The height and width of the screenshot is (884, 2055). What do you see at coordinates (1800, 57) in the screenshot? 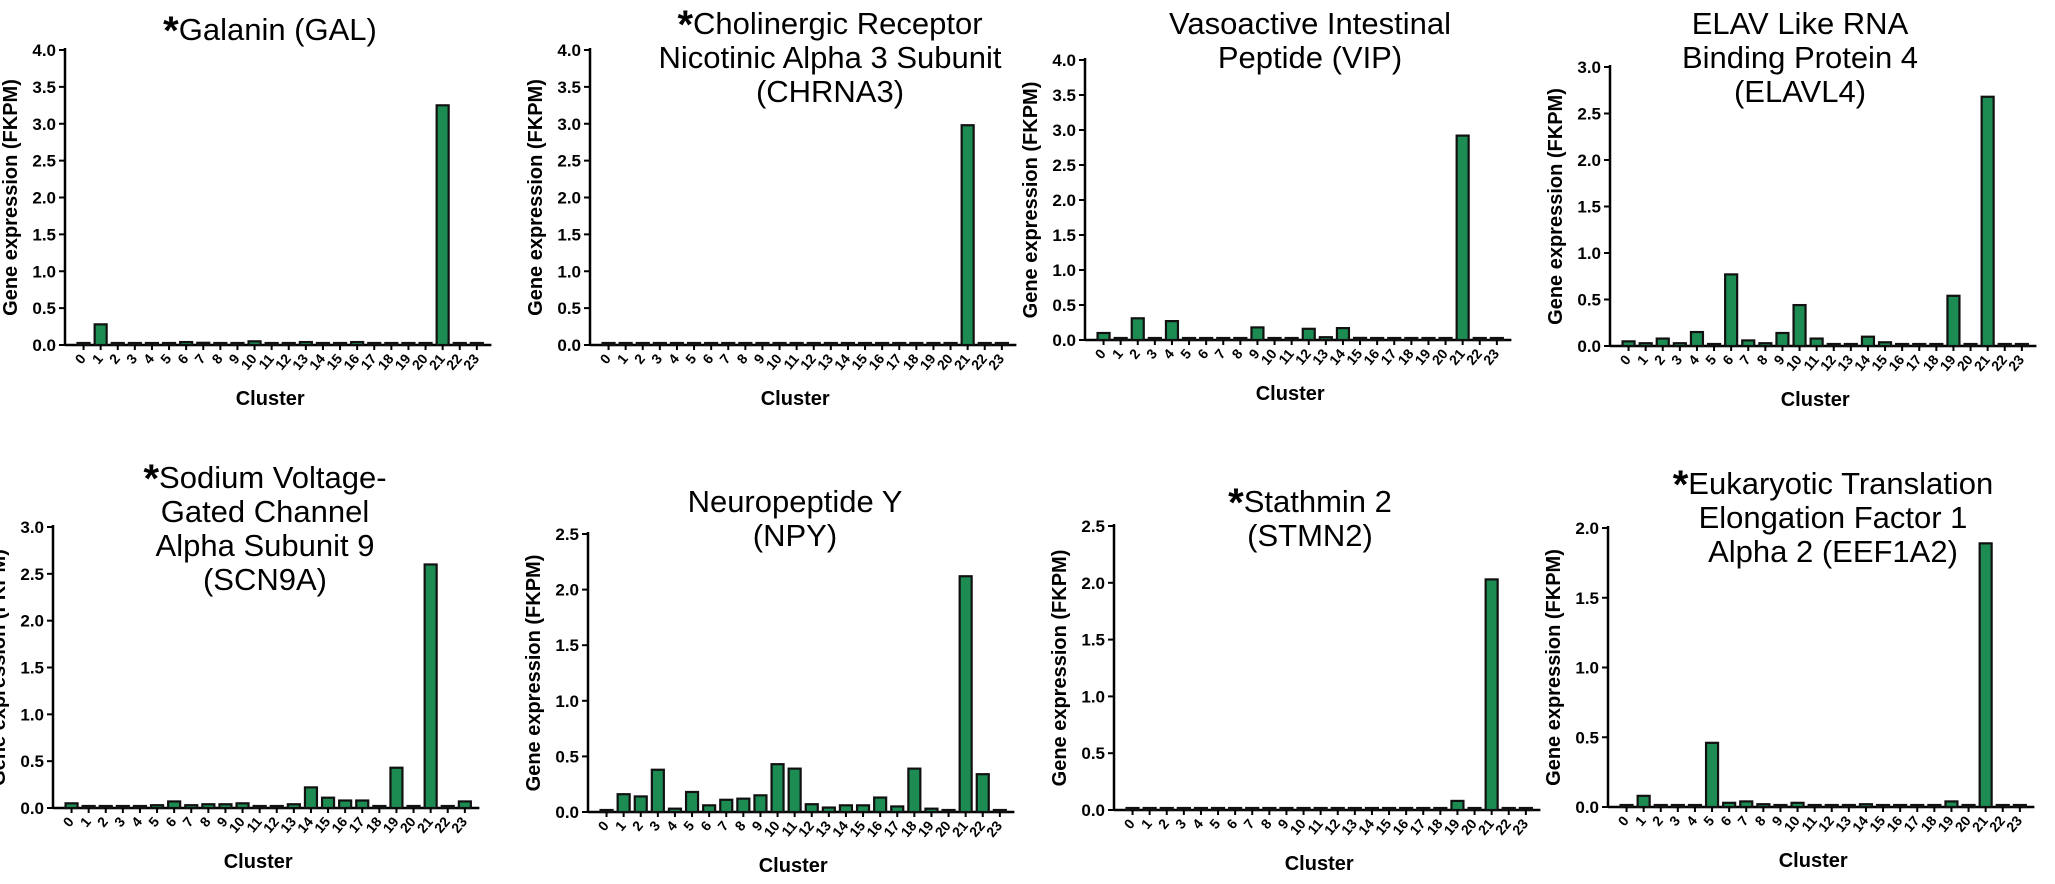
I see `chart-title-line: Binding Protein 4` at bounding box center [1800, 57].